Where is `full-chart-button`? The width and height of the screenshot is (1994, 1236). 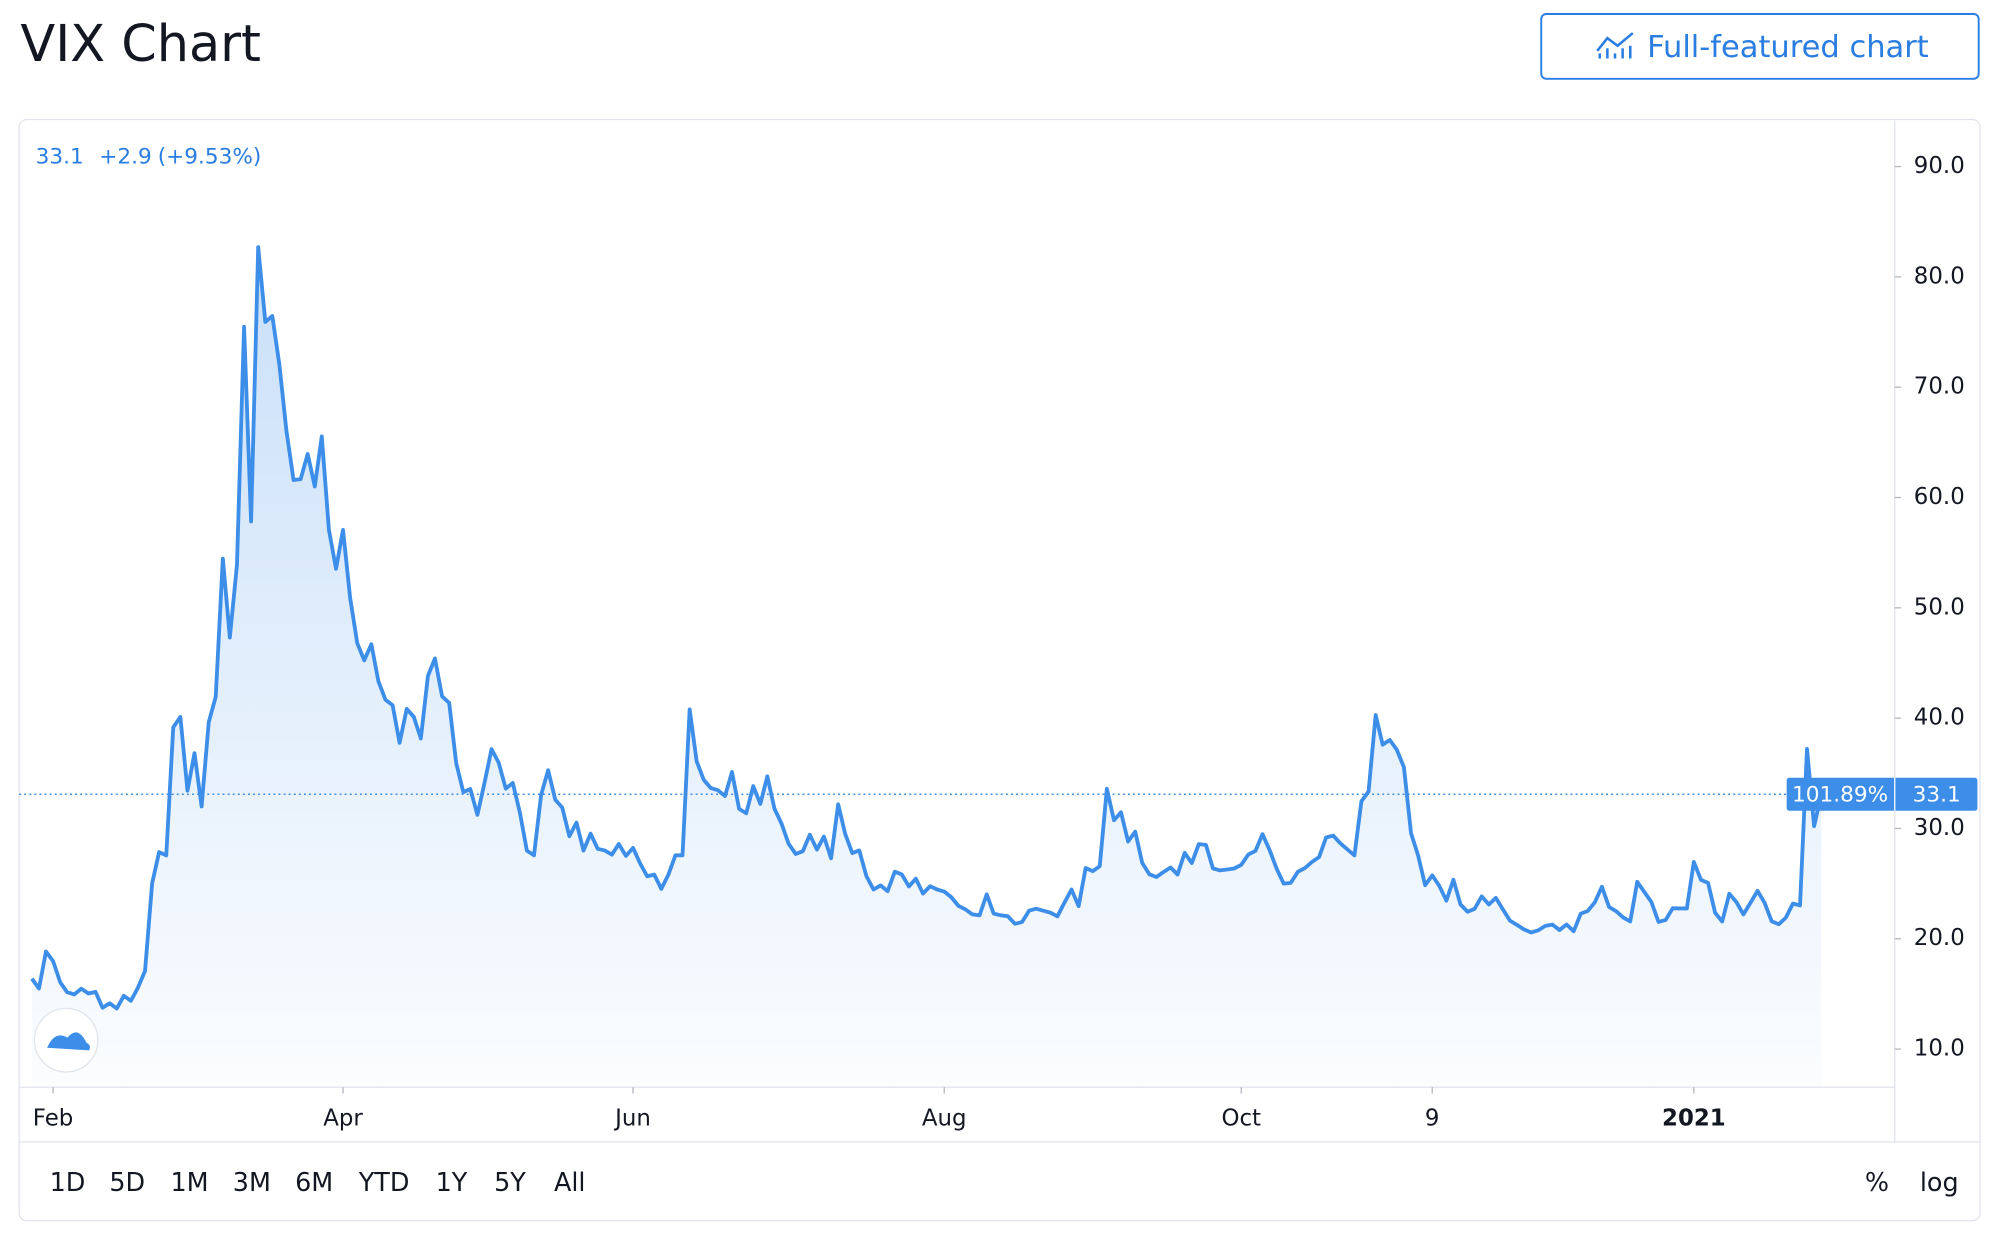
full-chart-button is located at coordinates (1760, 46).